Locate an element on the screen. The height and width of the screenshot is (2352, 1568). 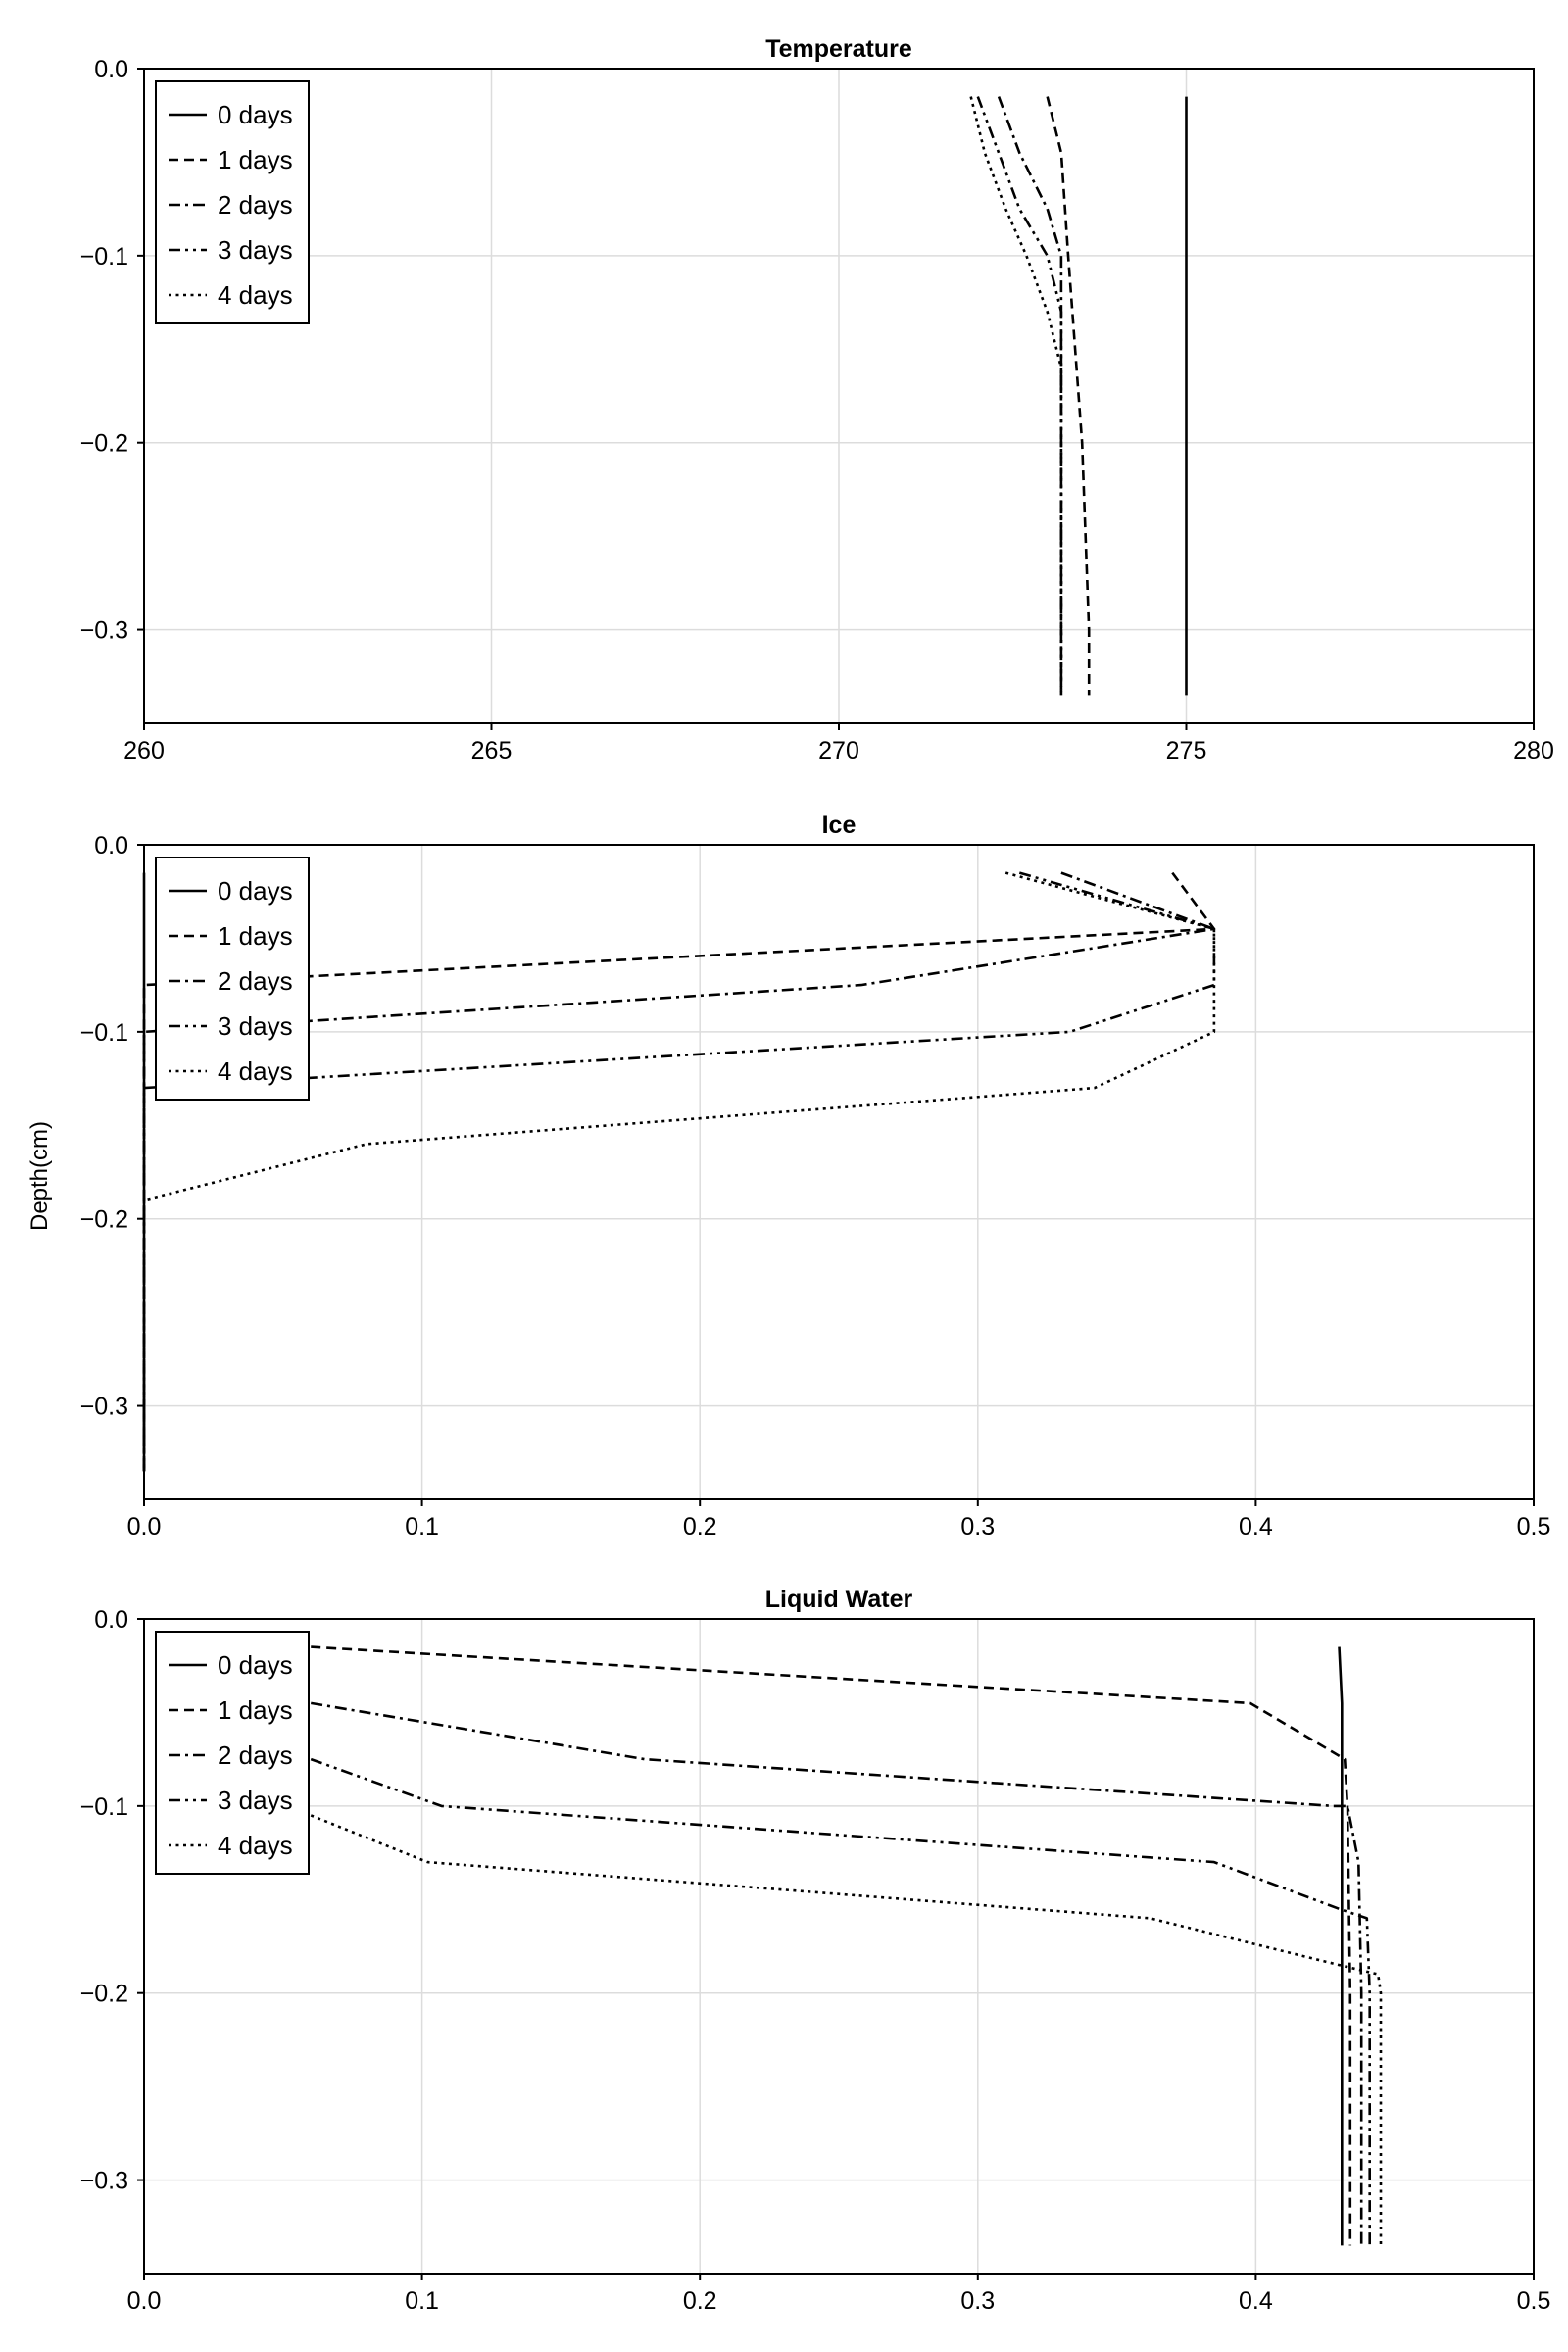
chart-title: Temperature is located at coordinates (838, 49).